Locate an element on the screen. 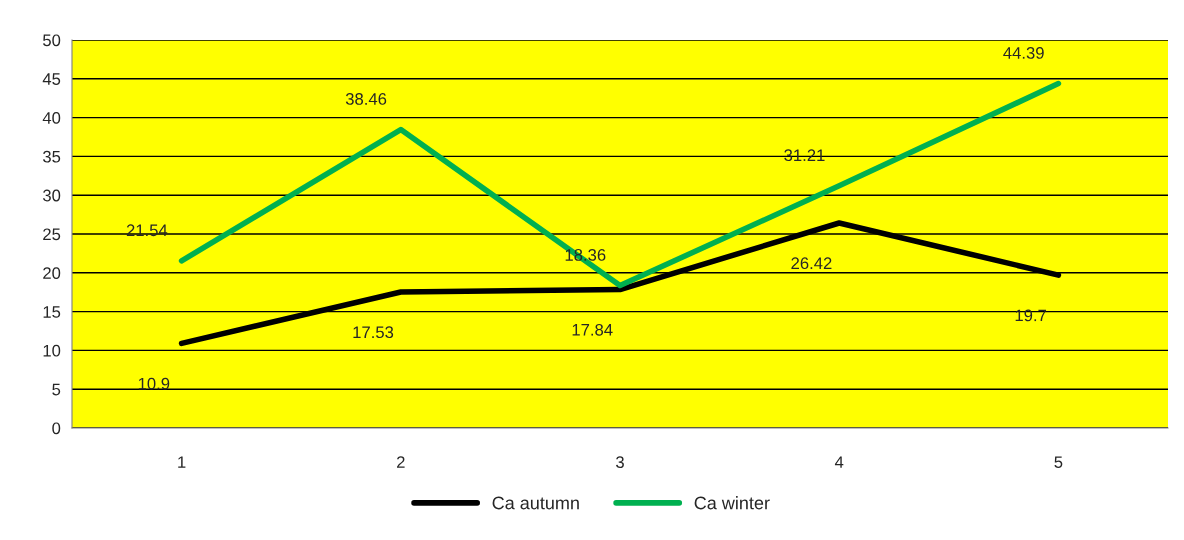  data-label: 38.46 is located at coordinates (366, 99).